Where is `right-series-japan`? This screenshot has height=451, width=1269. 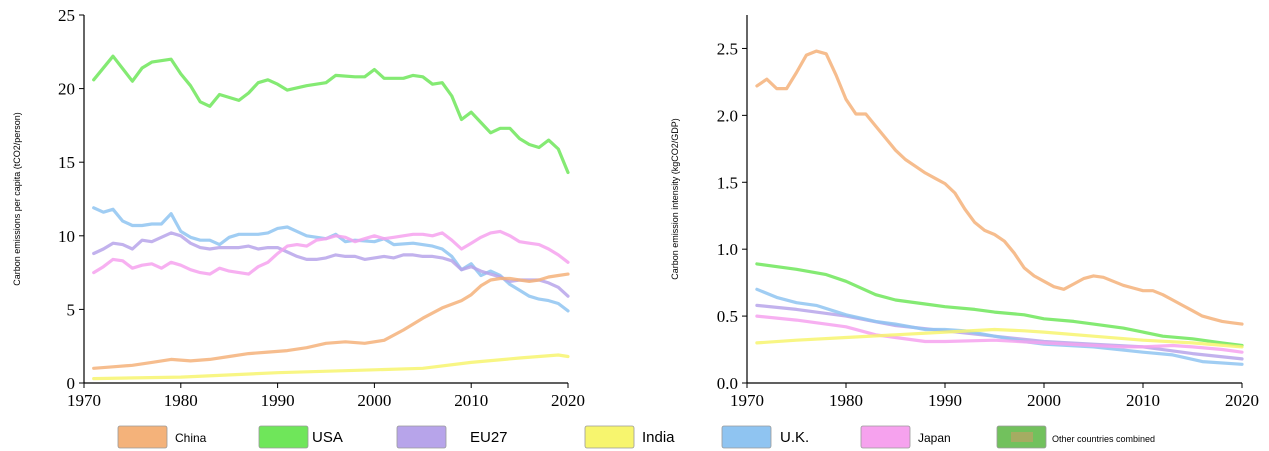
right-series-japan is located at coordinates (999, 334).